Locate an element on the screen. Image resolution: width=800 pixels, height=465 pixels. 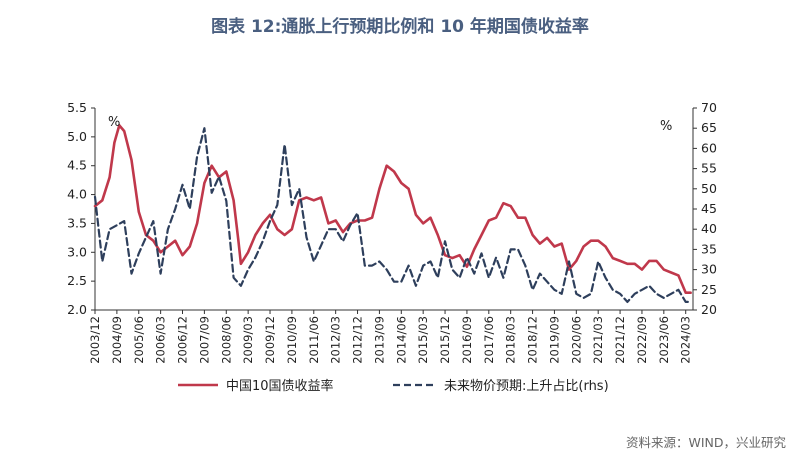
x-tick-label: 2020/06 is located at coordinates (576, 340).